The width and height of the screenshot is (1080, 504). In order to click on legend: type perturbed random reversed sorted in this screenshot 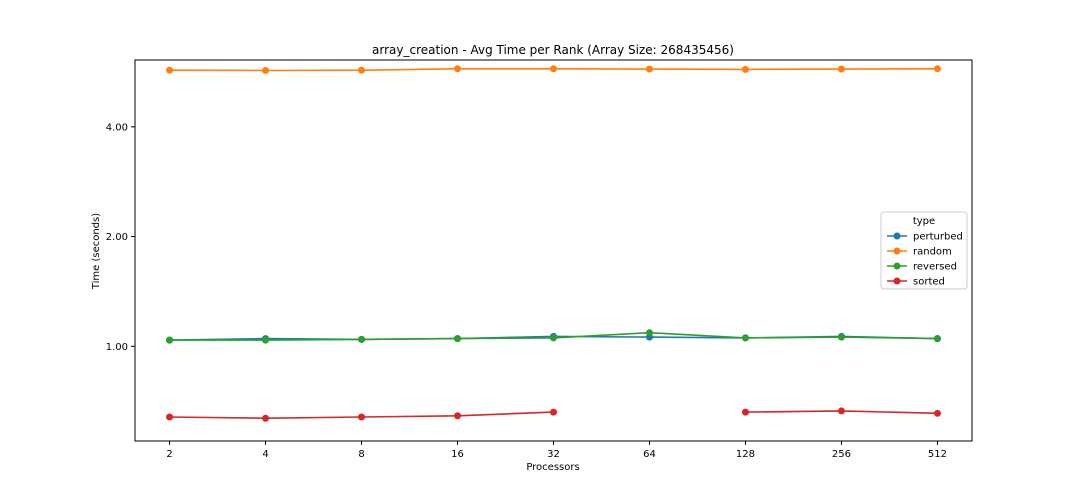, I will do `click(924, 250)`.